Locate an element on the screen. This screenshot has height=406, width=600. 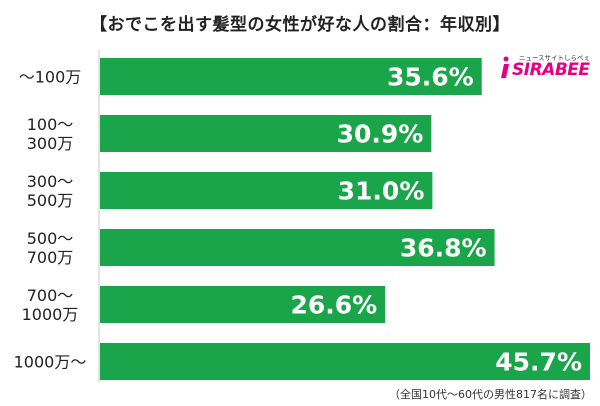
category-label-1: 100～ 300万 is located at coordinates (50, 134).